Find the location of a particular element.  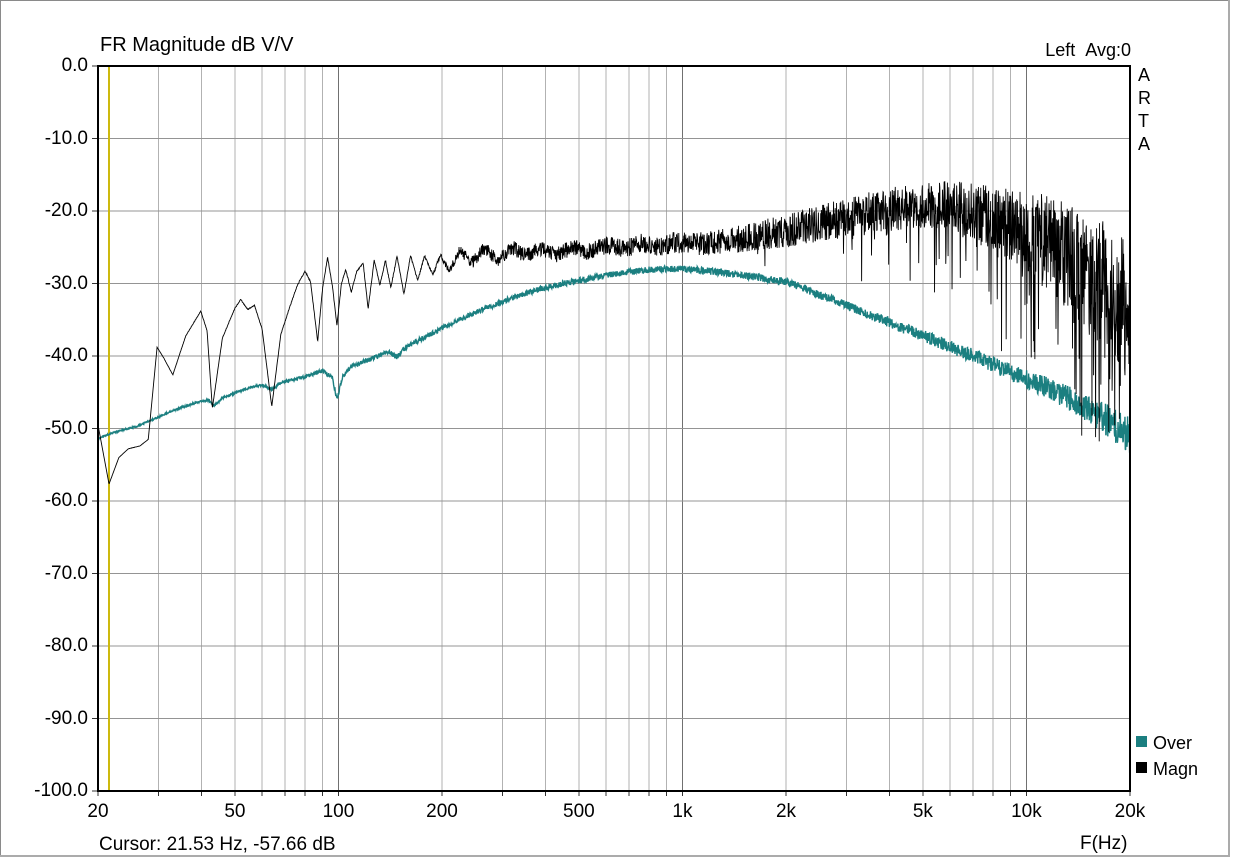

window-border-bottom is located at coordinates (615, 856).